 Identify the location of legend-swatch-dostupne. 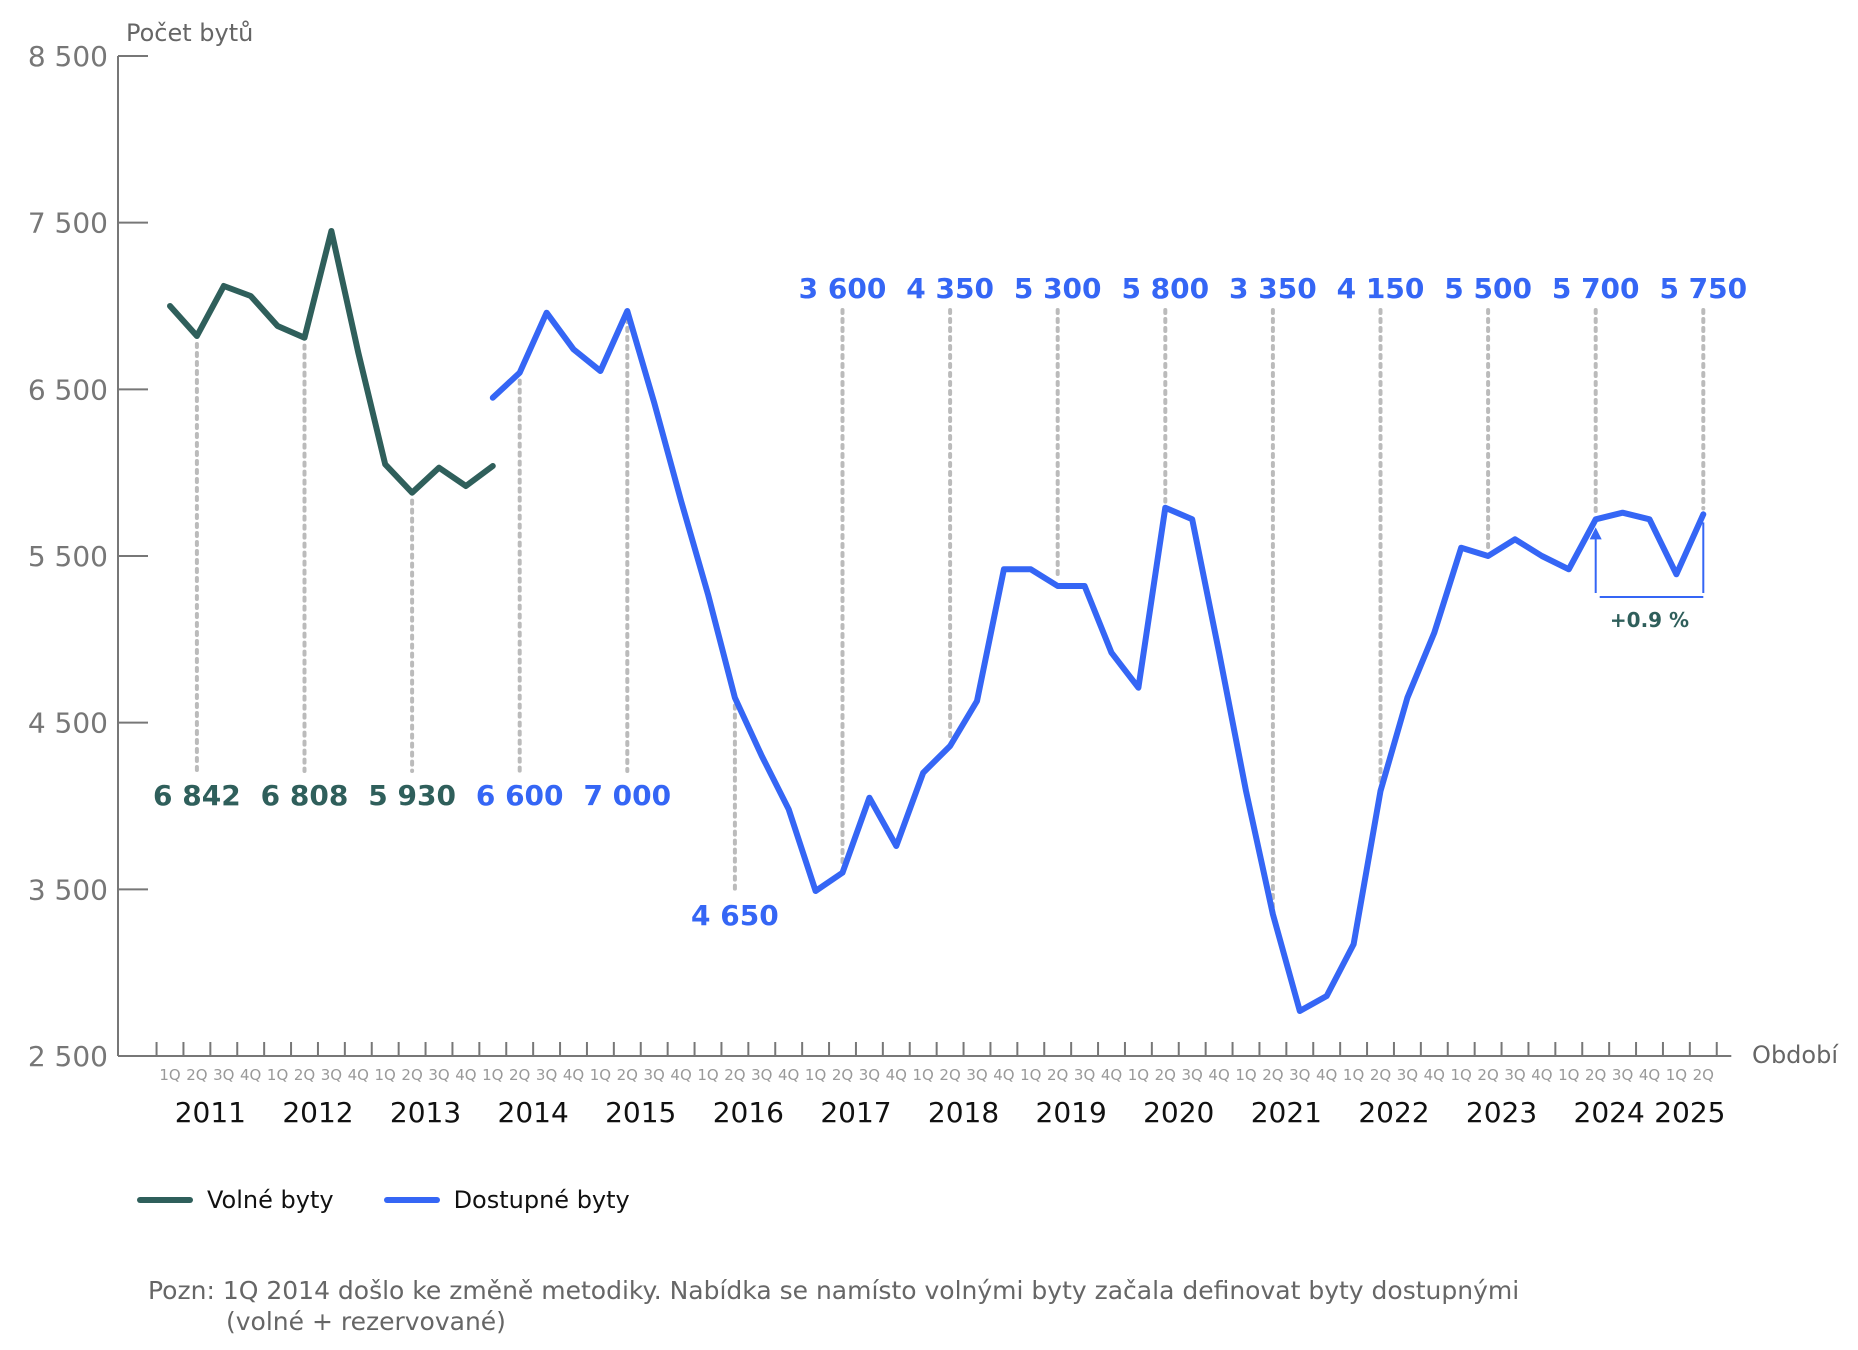
(411, 1200).